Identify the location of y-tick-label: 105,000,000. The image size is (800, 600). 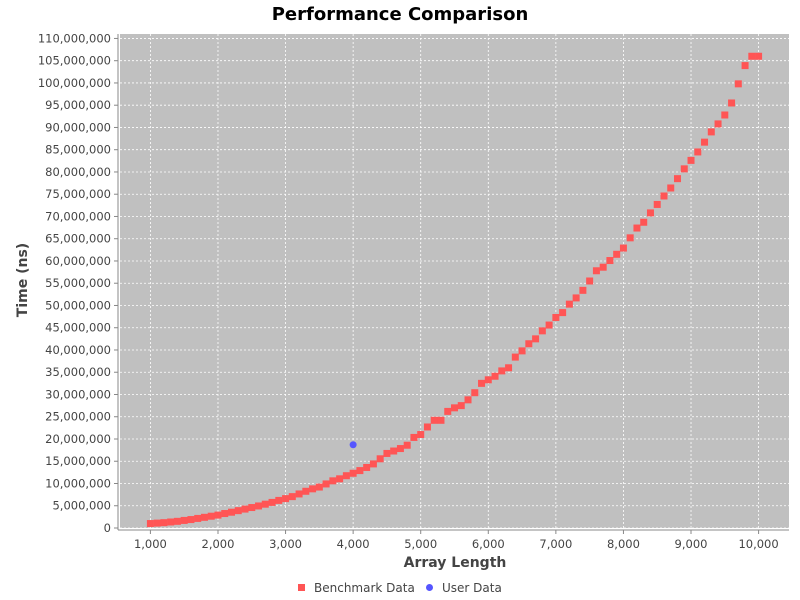
(74, 61).